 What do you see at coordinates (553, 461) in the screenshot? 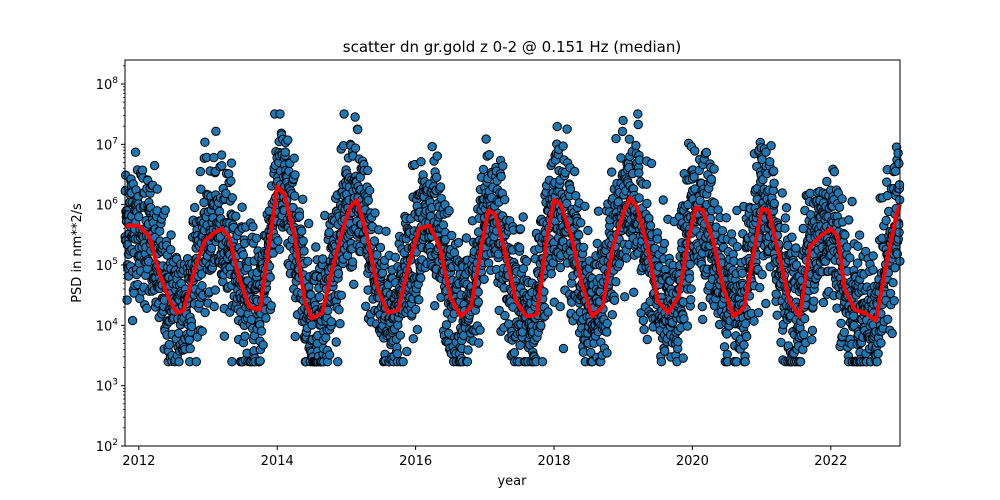
I see `x-tick-label: 2018` at bounding box center [553, 461].